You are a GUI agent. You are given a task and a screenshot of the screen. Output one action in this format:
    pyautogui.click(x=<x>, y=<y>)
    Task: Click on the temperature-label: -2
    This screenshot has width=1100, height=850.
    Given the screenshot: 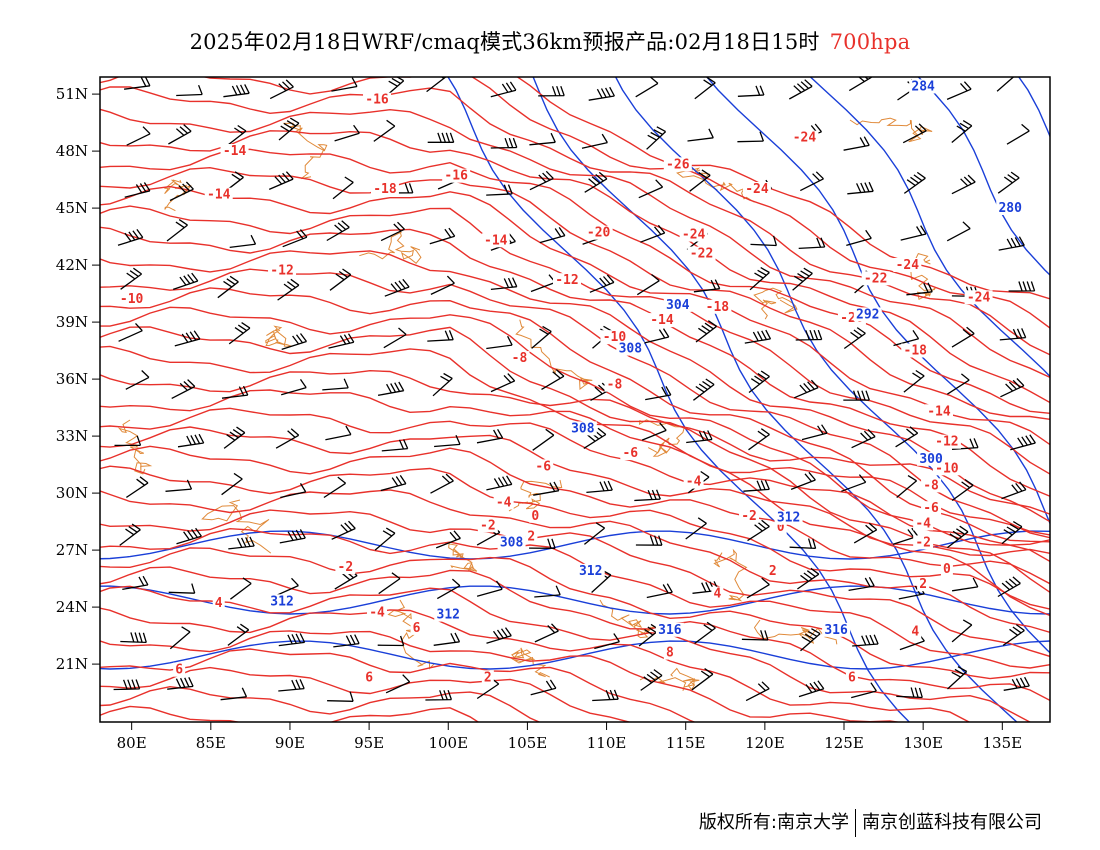 What is the action you would take?
    pyautogui.click(x=923, y=542)
    